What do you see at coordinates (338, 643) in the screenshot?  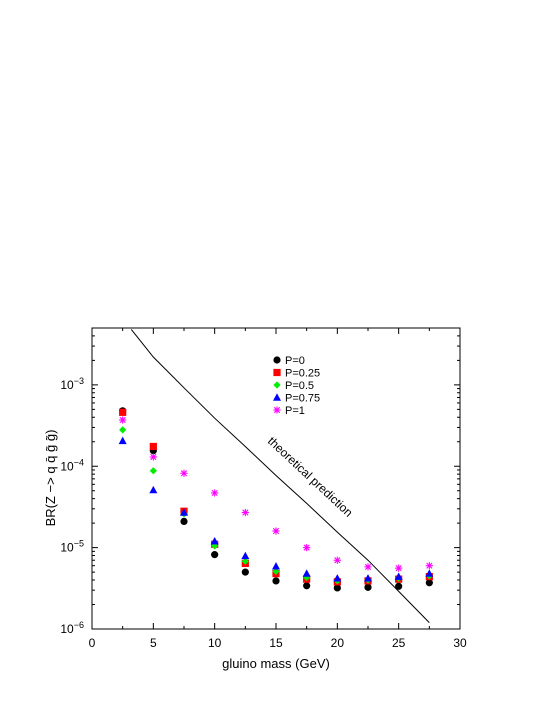 I see `x-tick-label: 20` at bounding box center [338, 643].